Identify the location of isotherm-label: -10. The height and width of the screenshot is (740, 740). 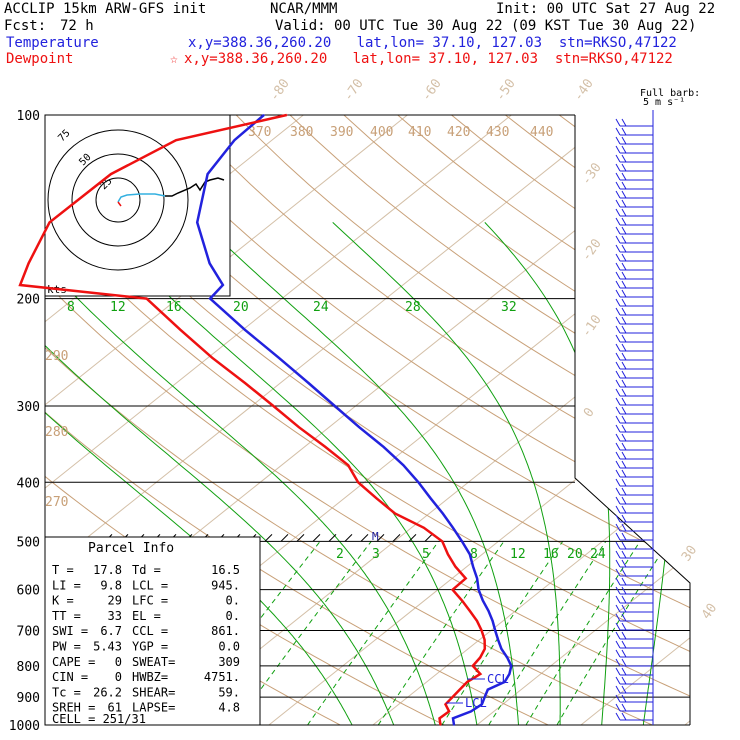
(592, 326).